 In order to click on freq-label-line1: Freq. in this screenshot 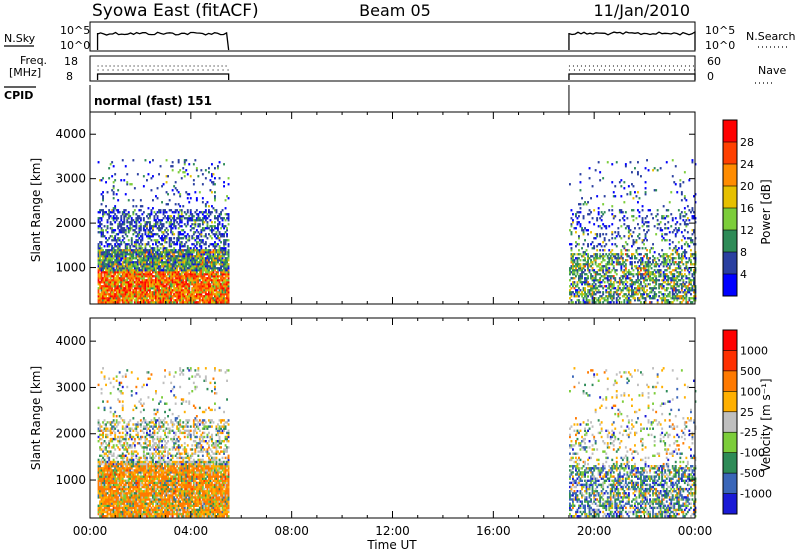, I will do `click(33, 60)`.